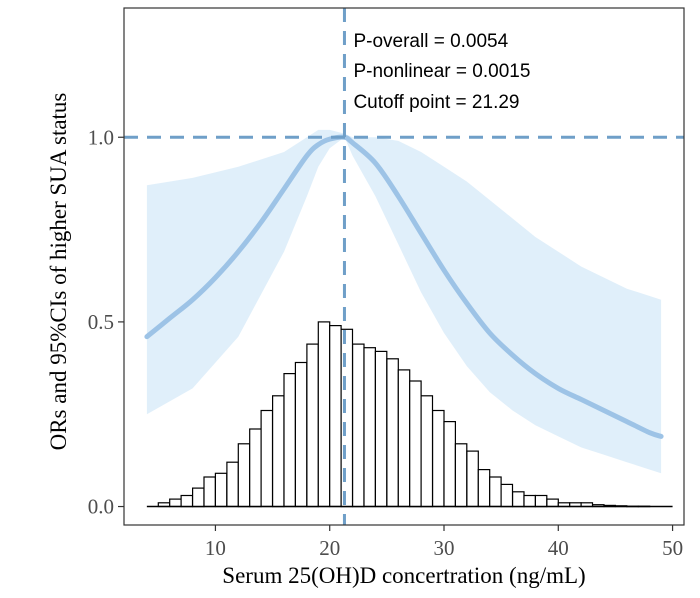  I want to click on annotation-cutoff-point: Cutoff point = 21.29, so click(436, 102).